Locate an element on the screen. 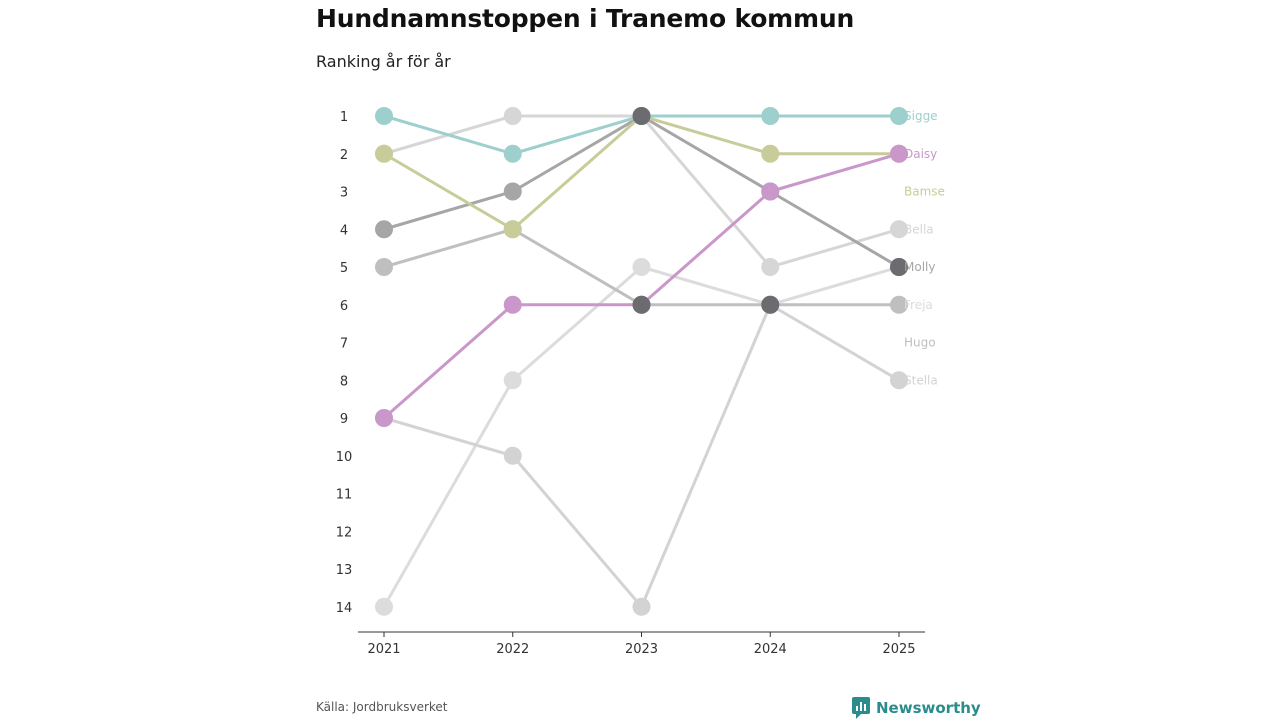 This screenshot has width=1280, height=720. end-label-stella: Stella is located at coordinates (921, 380).